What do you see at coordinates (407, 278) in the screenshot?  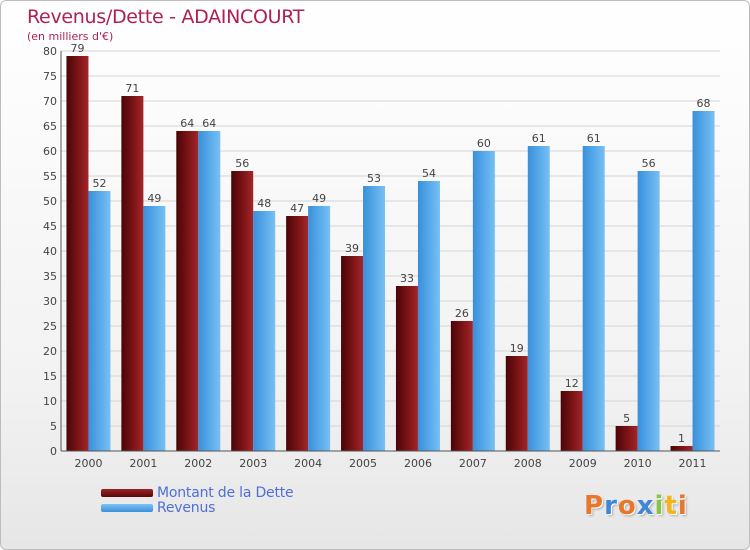 I see `data-label-debt: 33` at bounding box center [407, 278].